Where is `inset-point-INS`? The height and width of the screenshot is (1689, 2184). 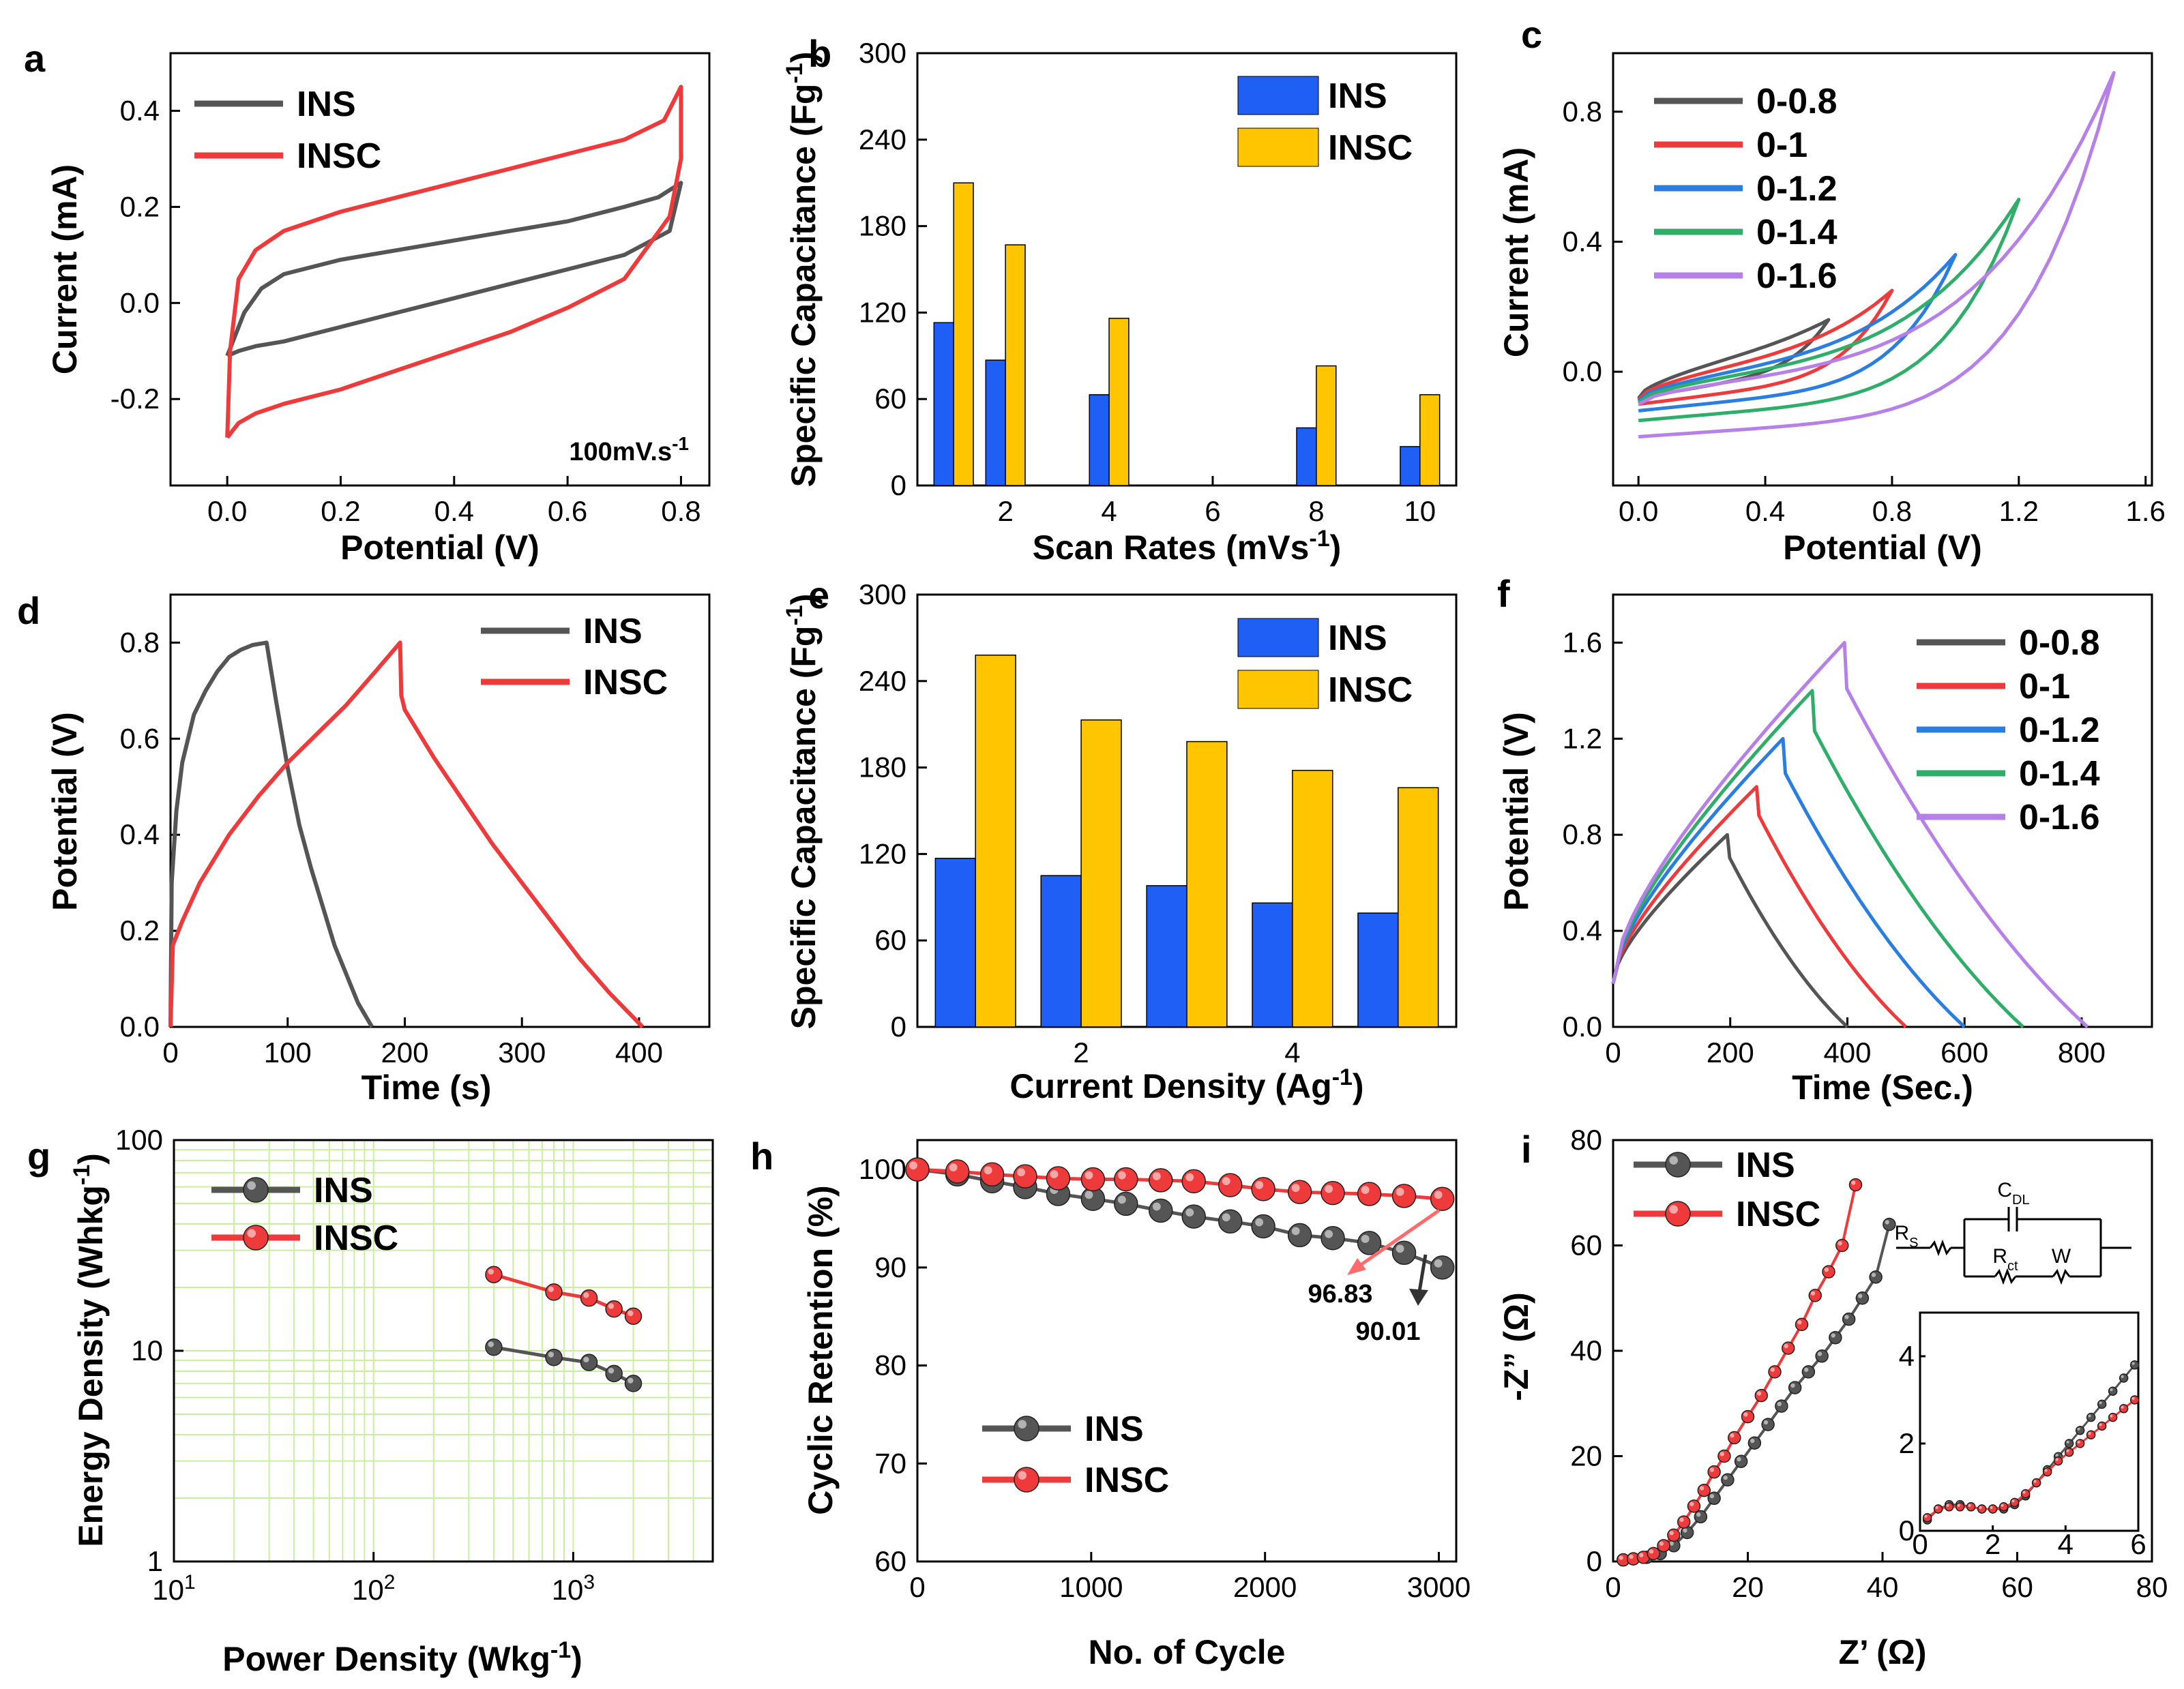 inset-point-INS is located at coordinates (2102, 1404).